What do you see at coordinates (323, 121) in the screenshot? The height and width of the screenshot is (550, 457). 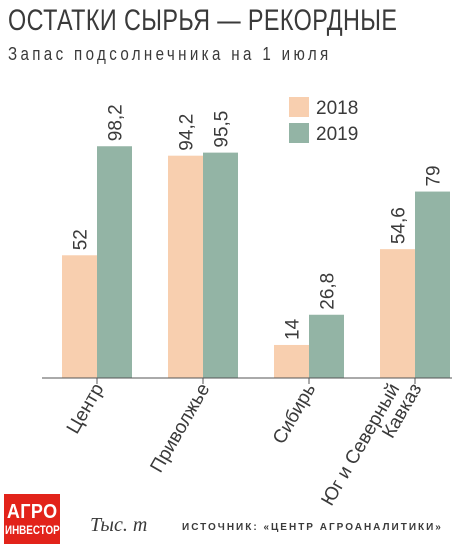 I see `legend: 2018 2019` at bounding box center [323, 121].